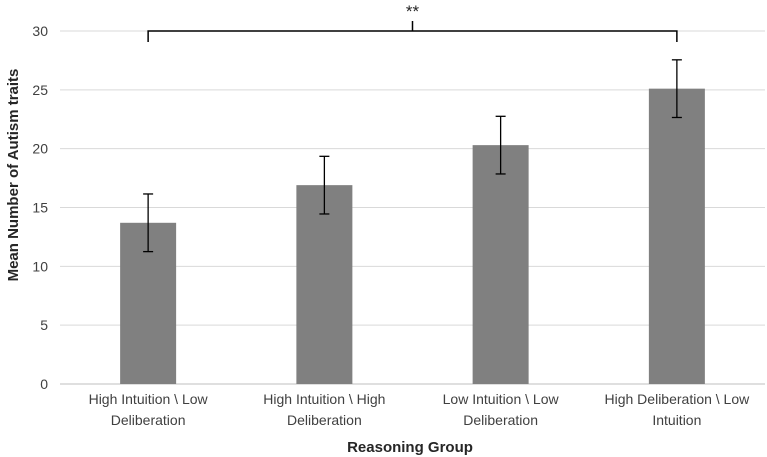 The width and height of the screenshot is (767, 457). Describe the element at coordinates (40, 149) in the screenshot. I see `y-tick-label: 20` at that location.